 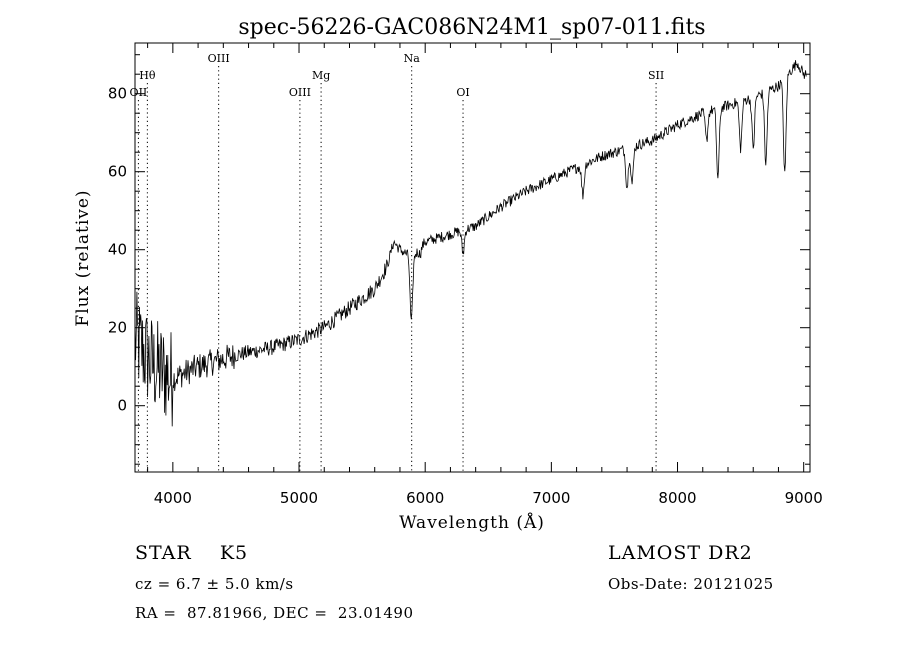 What do you see at coordinates (321, 75) in the screenshot?
I see `spectral-line-label: Mg` at bounding box center [321, 75].